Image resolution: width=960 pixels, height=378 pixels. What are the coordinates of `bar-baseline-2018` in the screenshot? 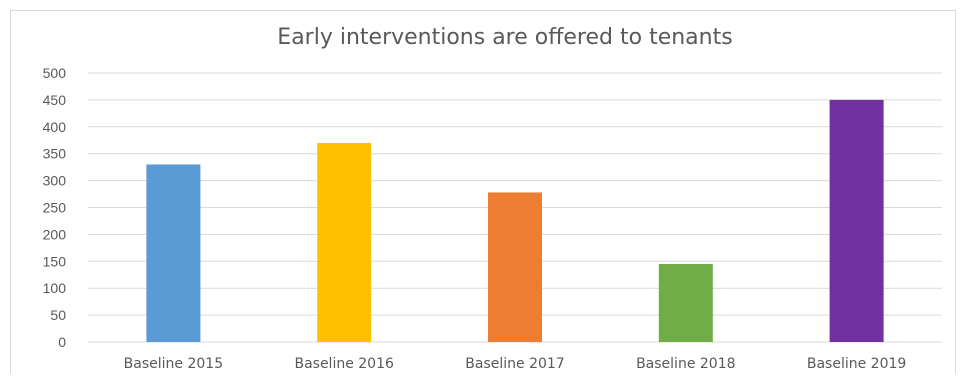 It's located at (685, 302).